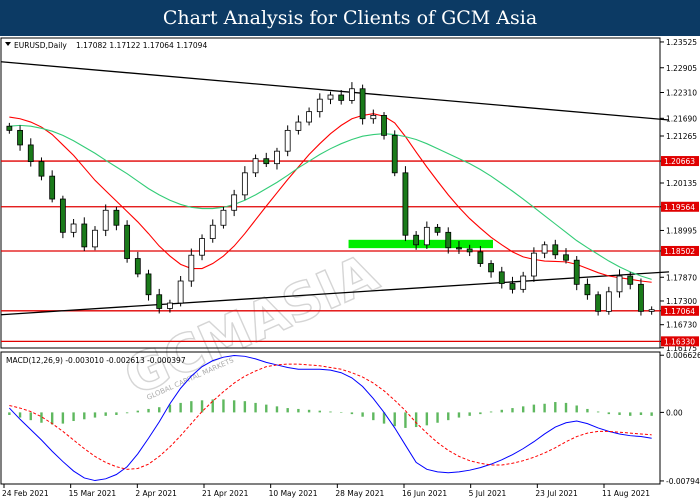  Describe the element at coordinates (683, 481) in the screenshot. I see `macd-tick-label: -0.007945` at that location.